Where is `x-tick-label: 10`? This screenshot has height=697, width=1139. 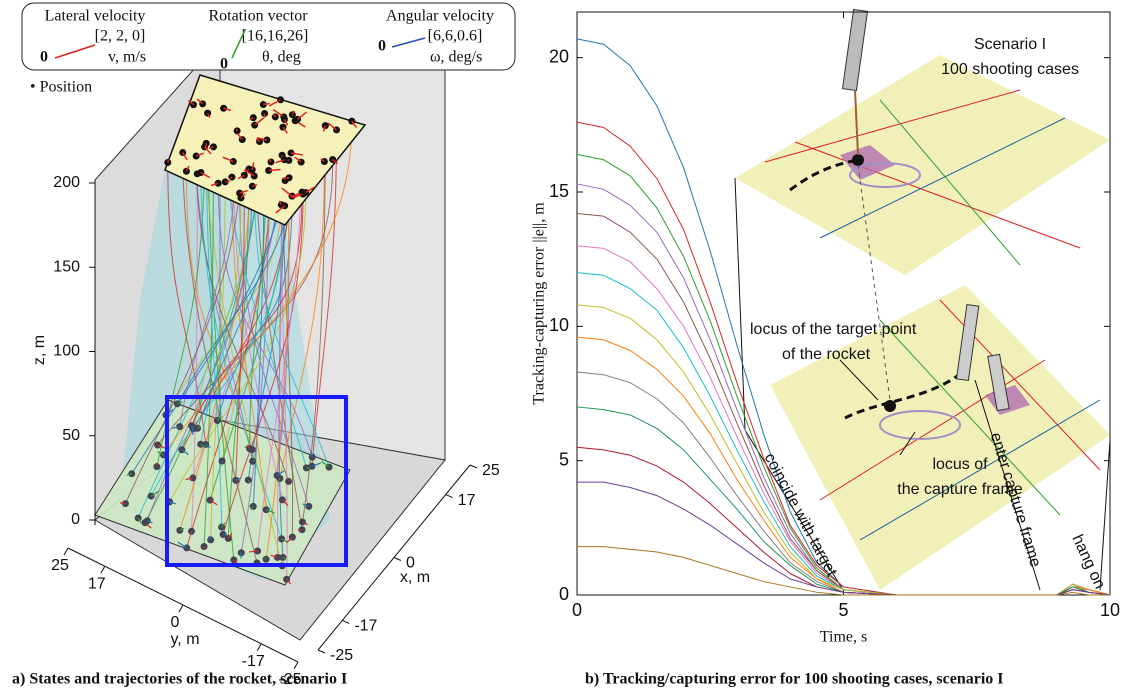 x-tick-label: 10 is located at coordinates (1110, 610).